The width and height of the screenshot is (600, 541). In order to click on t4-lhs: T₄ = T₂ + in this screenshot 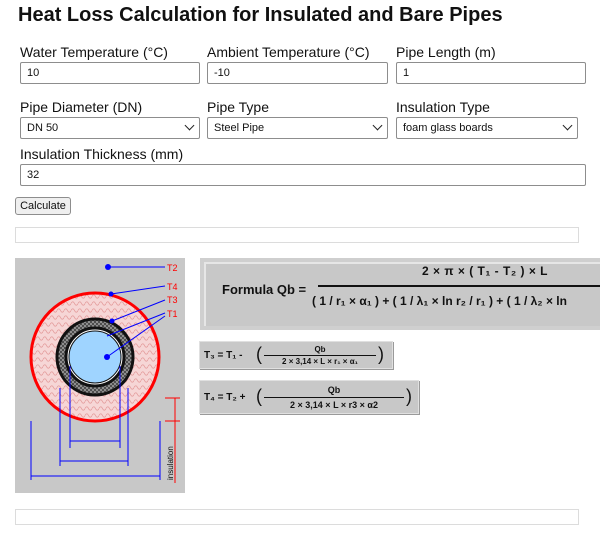, I will do `click(225, 397)`.